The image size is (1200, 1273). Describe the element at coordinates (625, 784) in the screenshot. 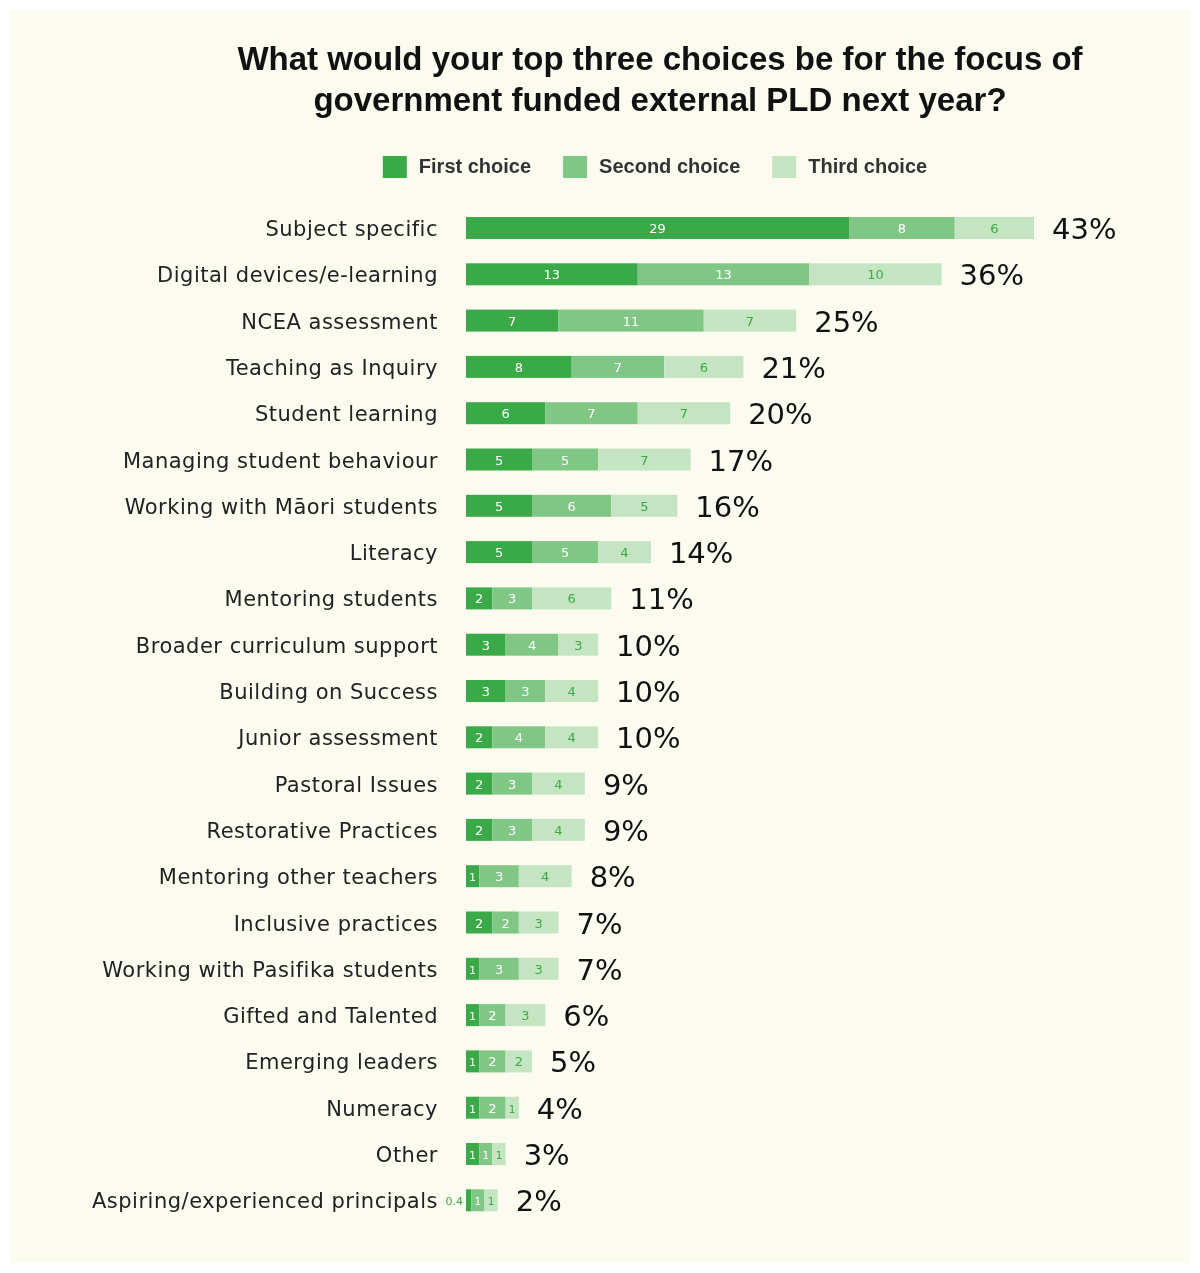

I see `total-label: 9%` at that location.